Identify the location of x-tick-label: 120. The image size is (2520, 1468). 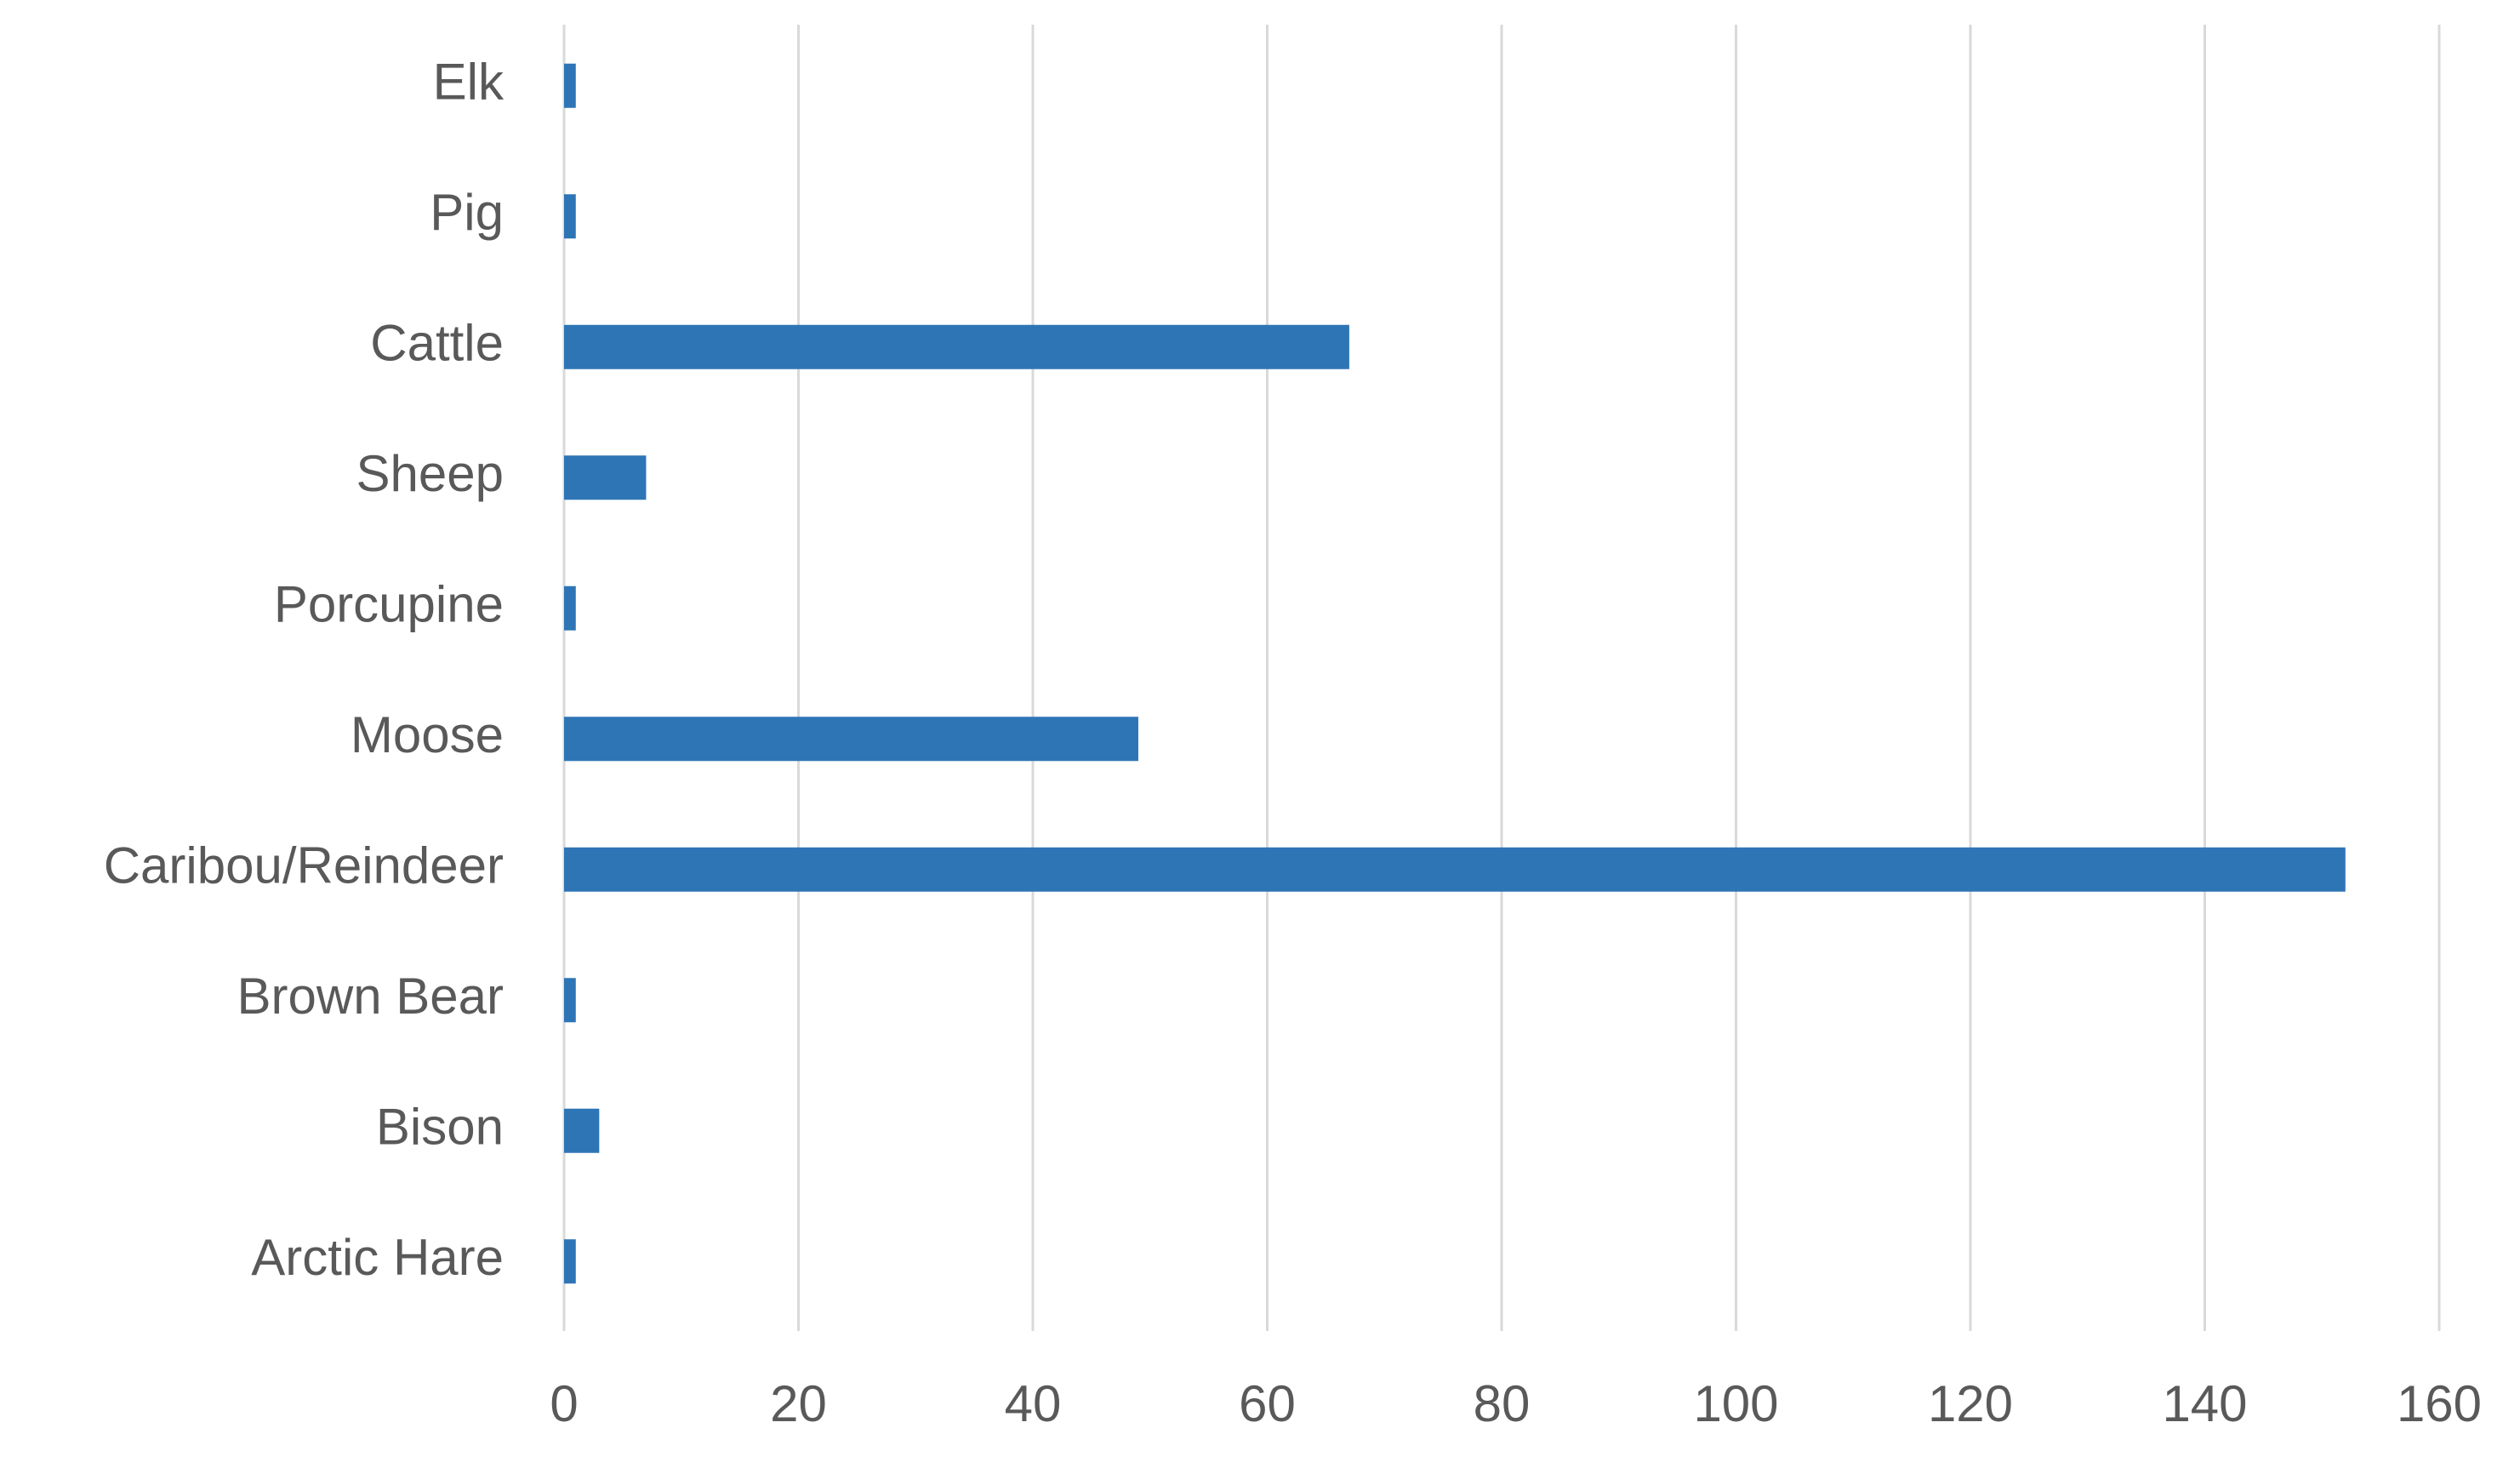
(1970, 1403).